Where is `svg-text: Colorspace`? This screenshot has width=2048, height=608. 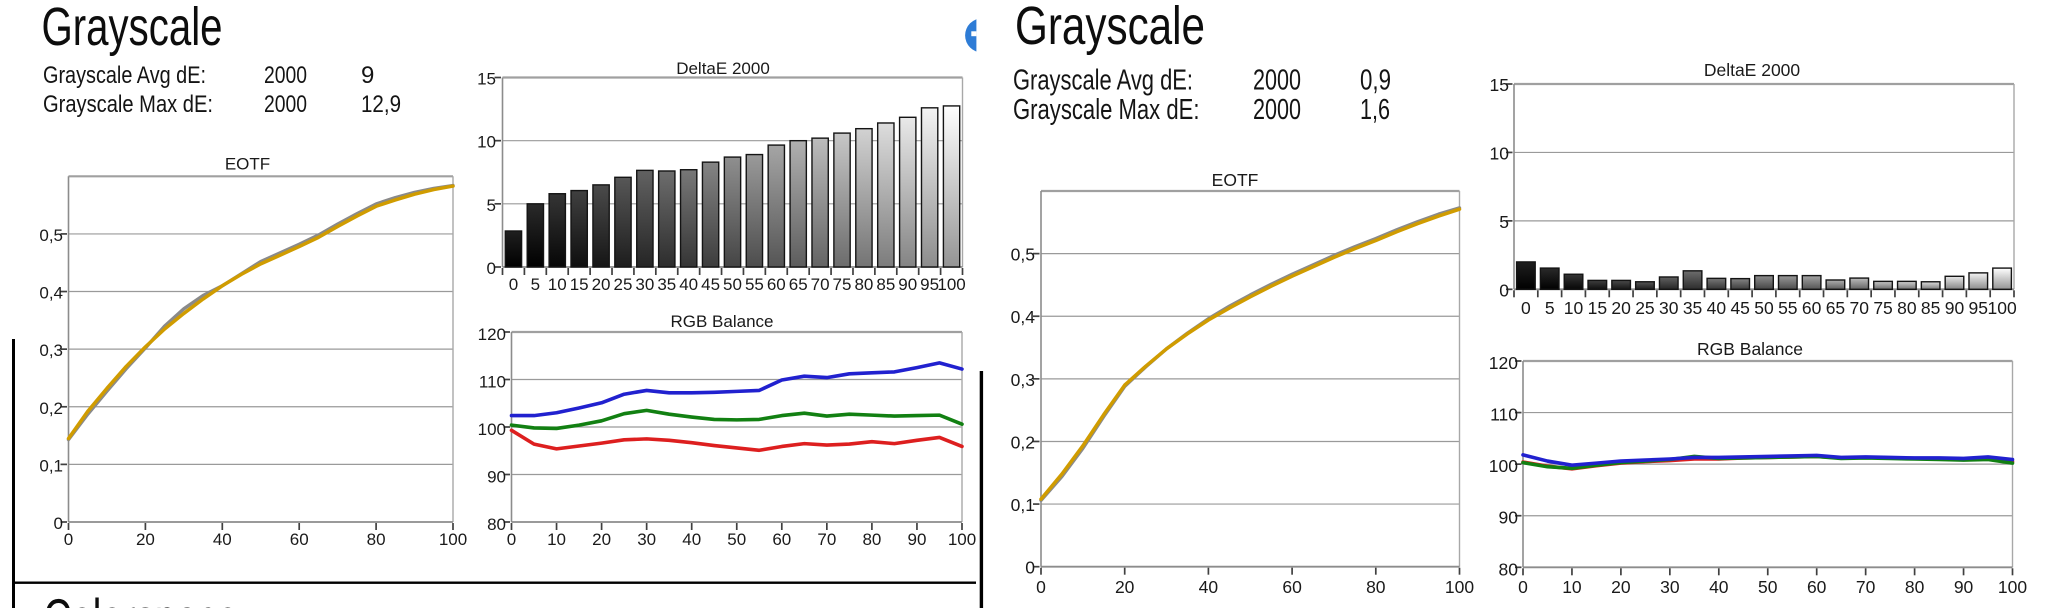 svg-text: Colorspace is located at coordinates (141, 599).